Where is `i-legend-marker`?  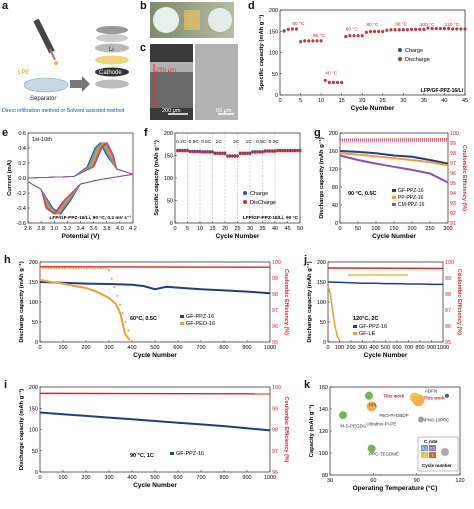
i-legend-marker is located at coordinates (172, 453).